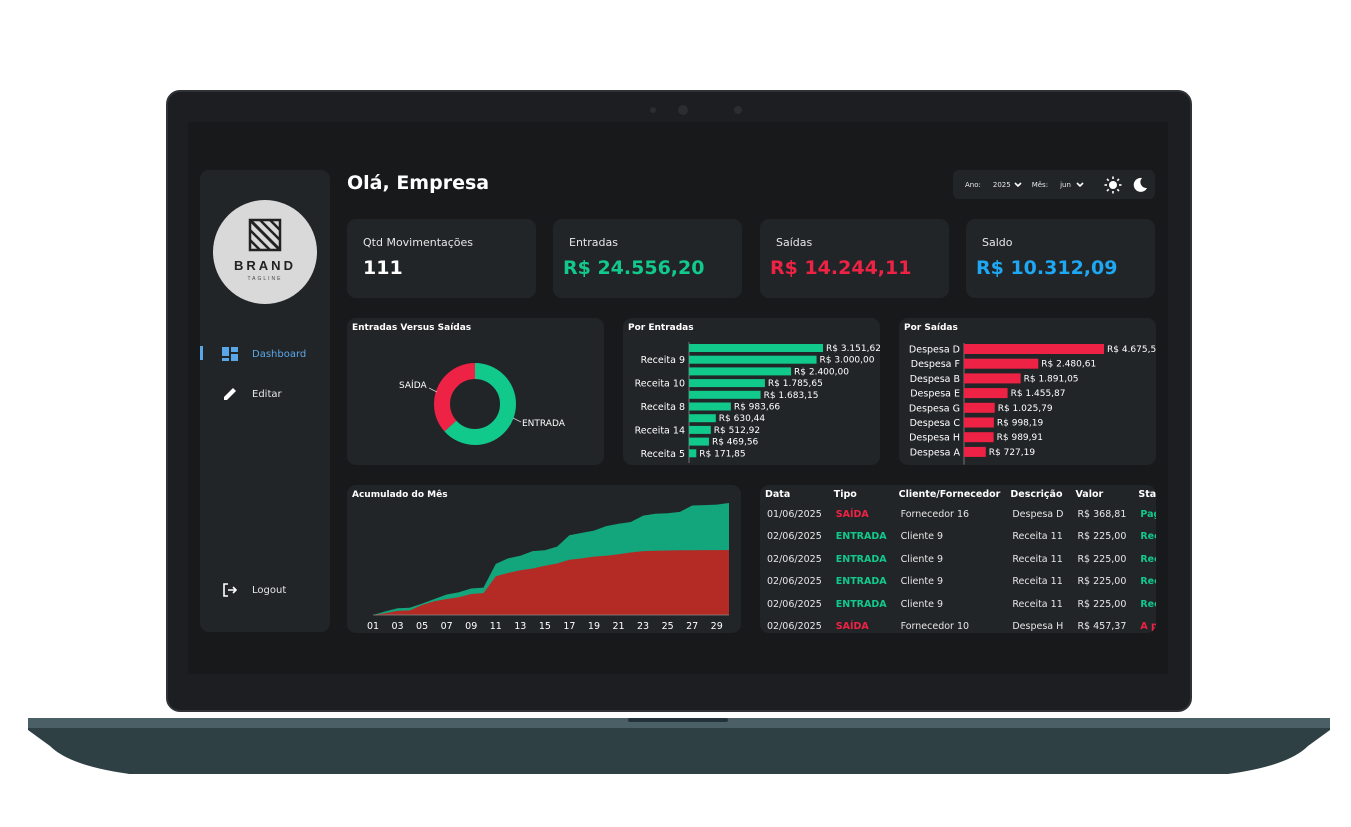  I want to click on x-tick-label: 11, so click(496, 626).